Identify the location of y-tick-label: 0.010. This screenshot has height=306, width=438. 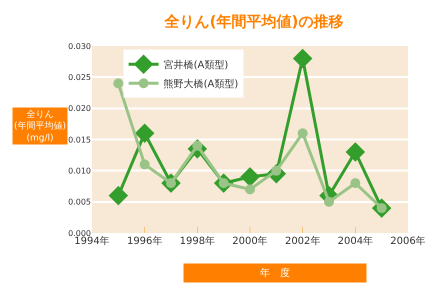
(79, 171).